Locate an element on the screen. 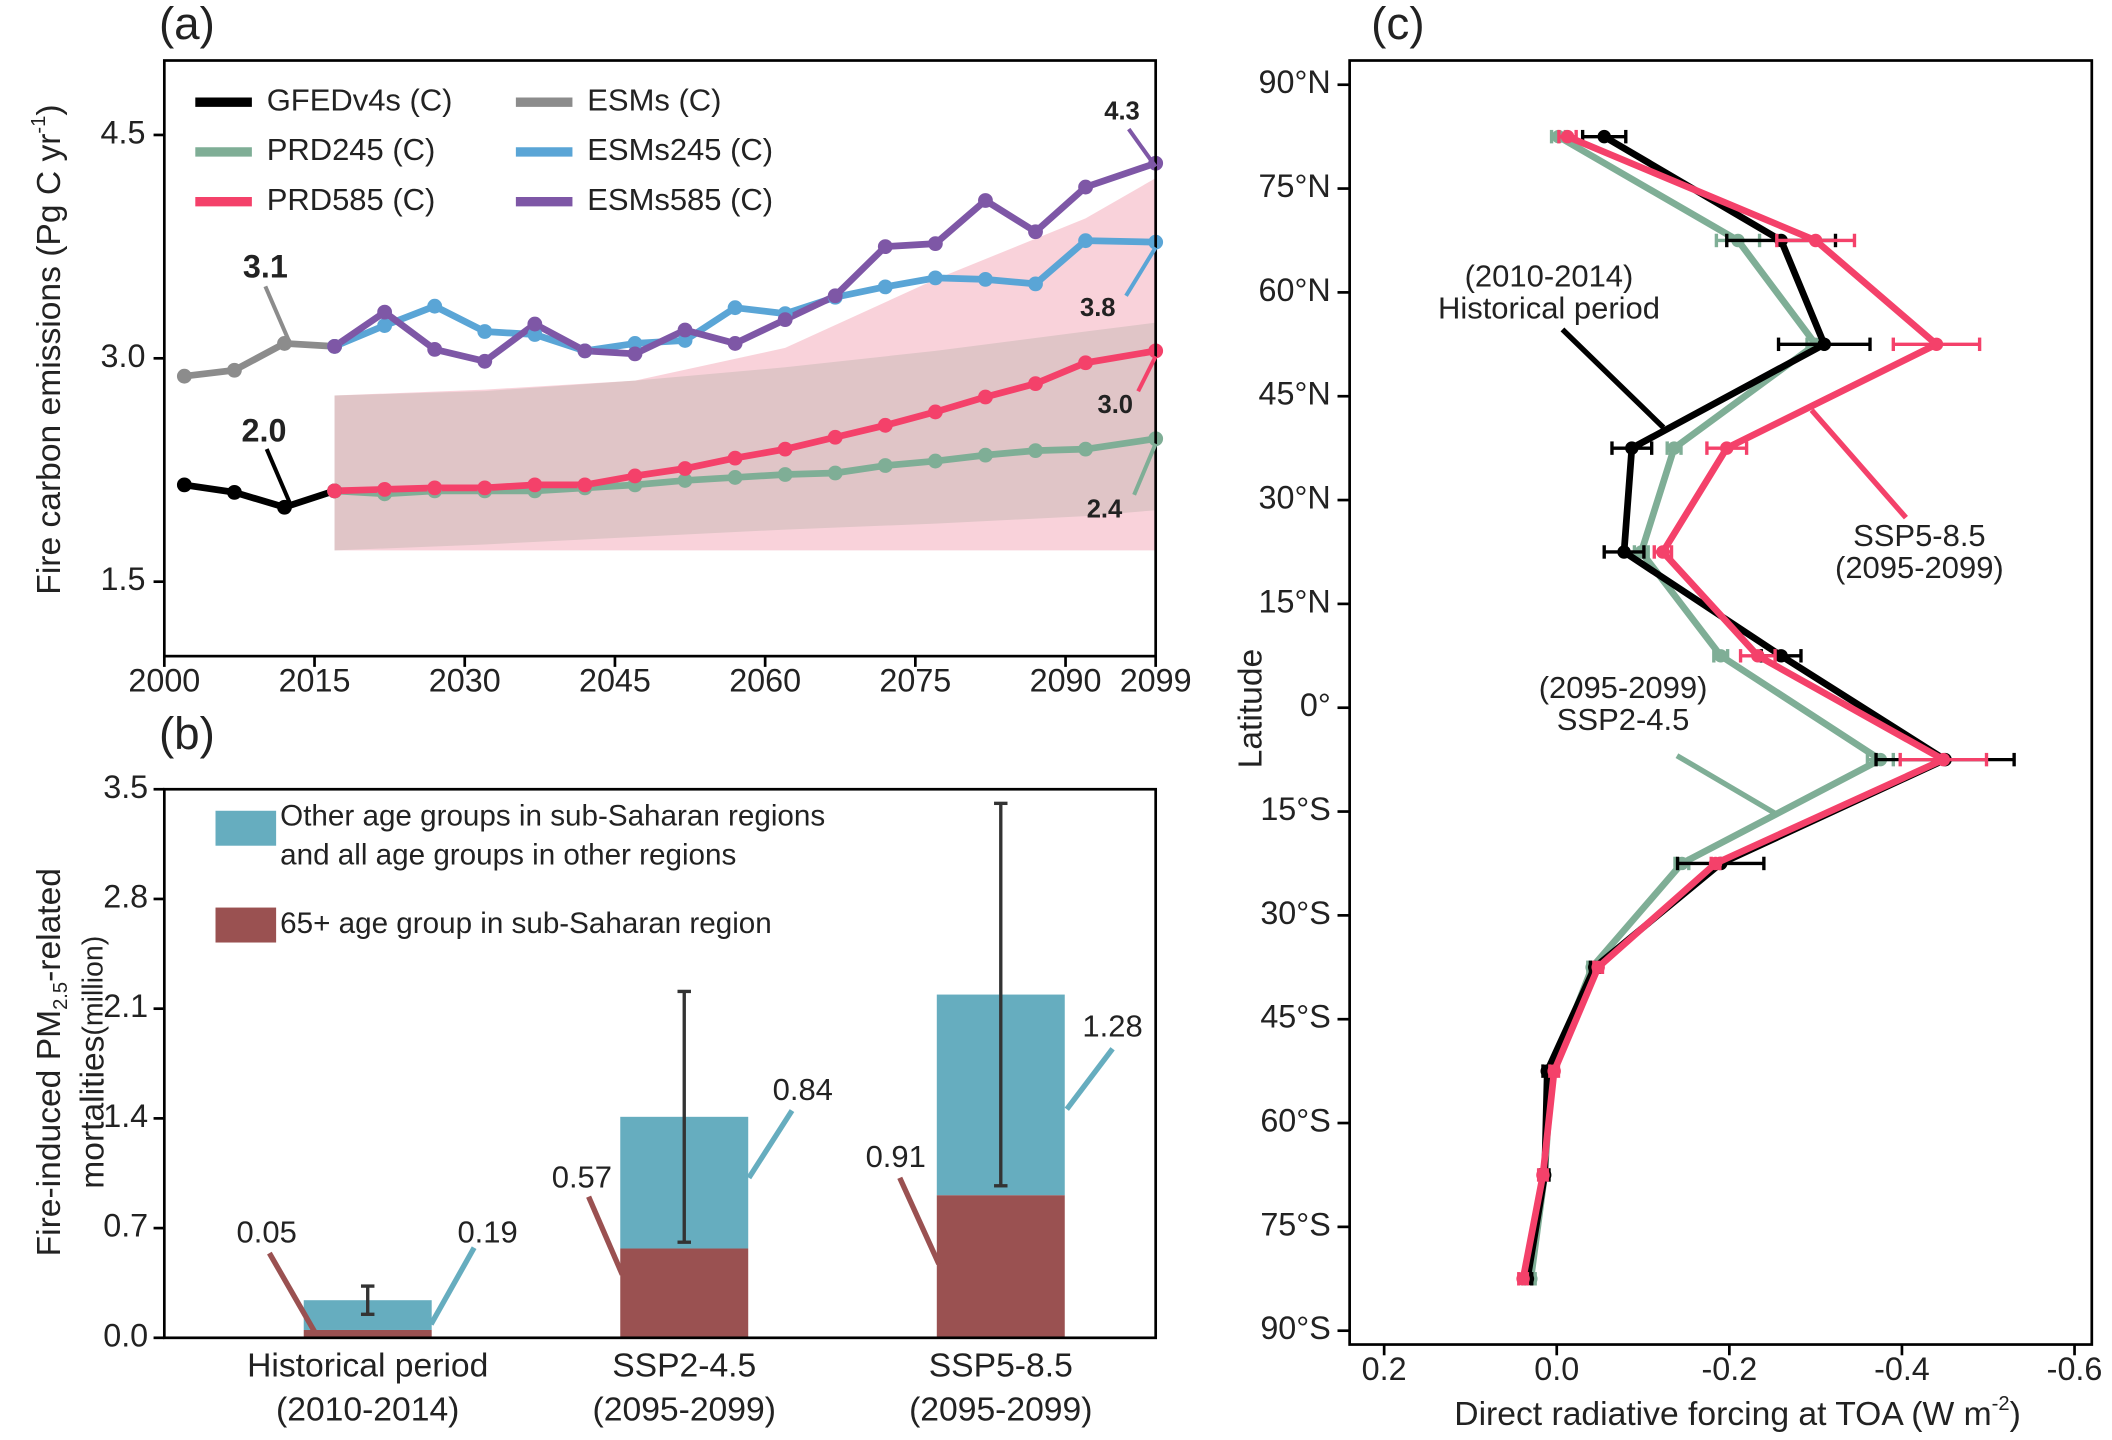  annotation: (2095-2099) is located at coordinates (1623, 687).